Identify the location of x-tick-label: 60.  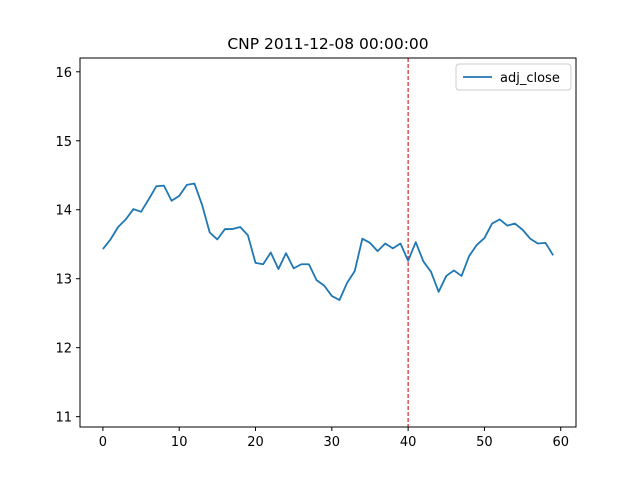
(560, 442).